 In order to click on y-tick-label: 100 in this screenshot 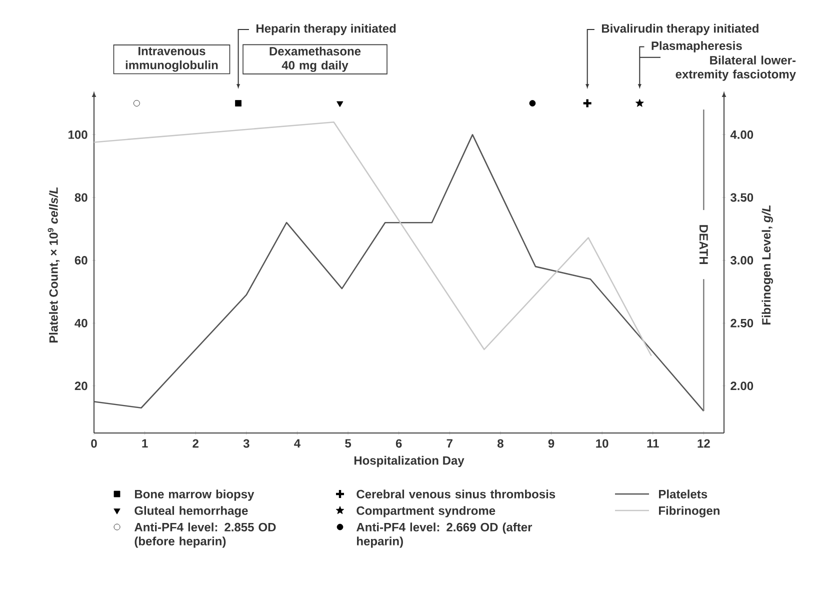, I will do `click(78, 134)`.